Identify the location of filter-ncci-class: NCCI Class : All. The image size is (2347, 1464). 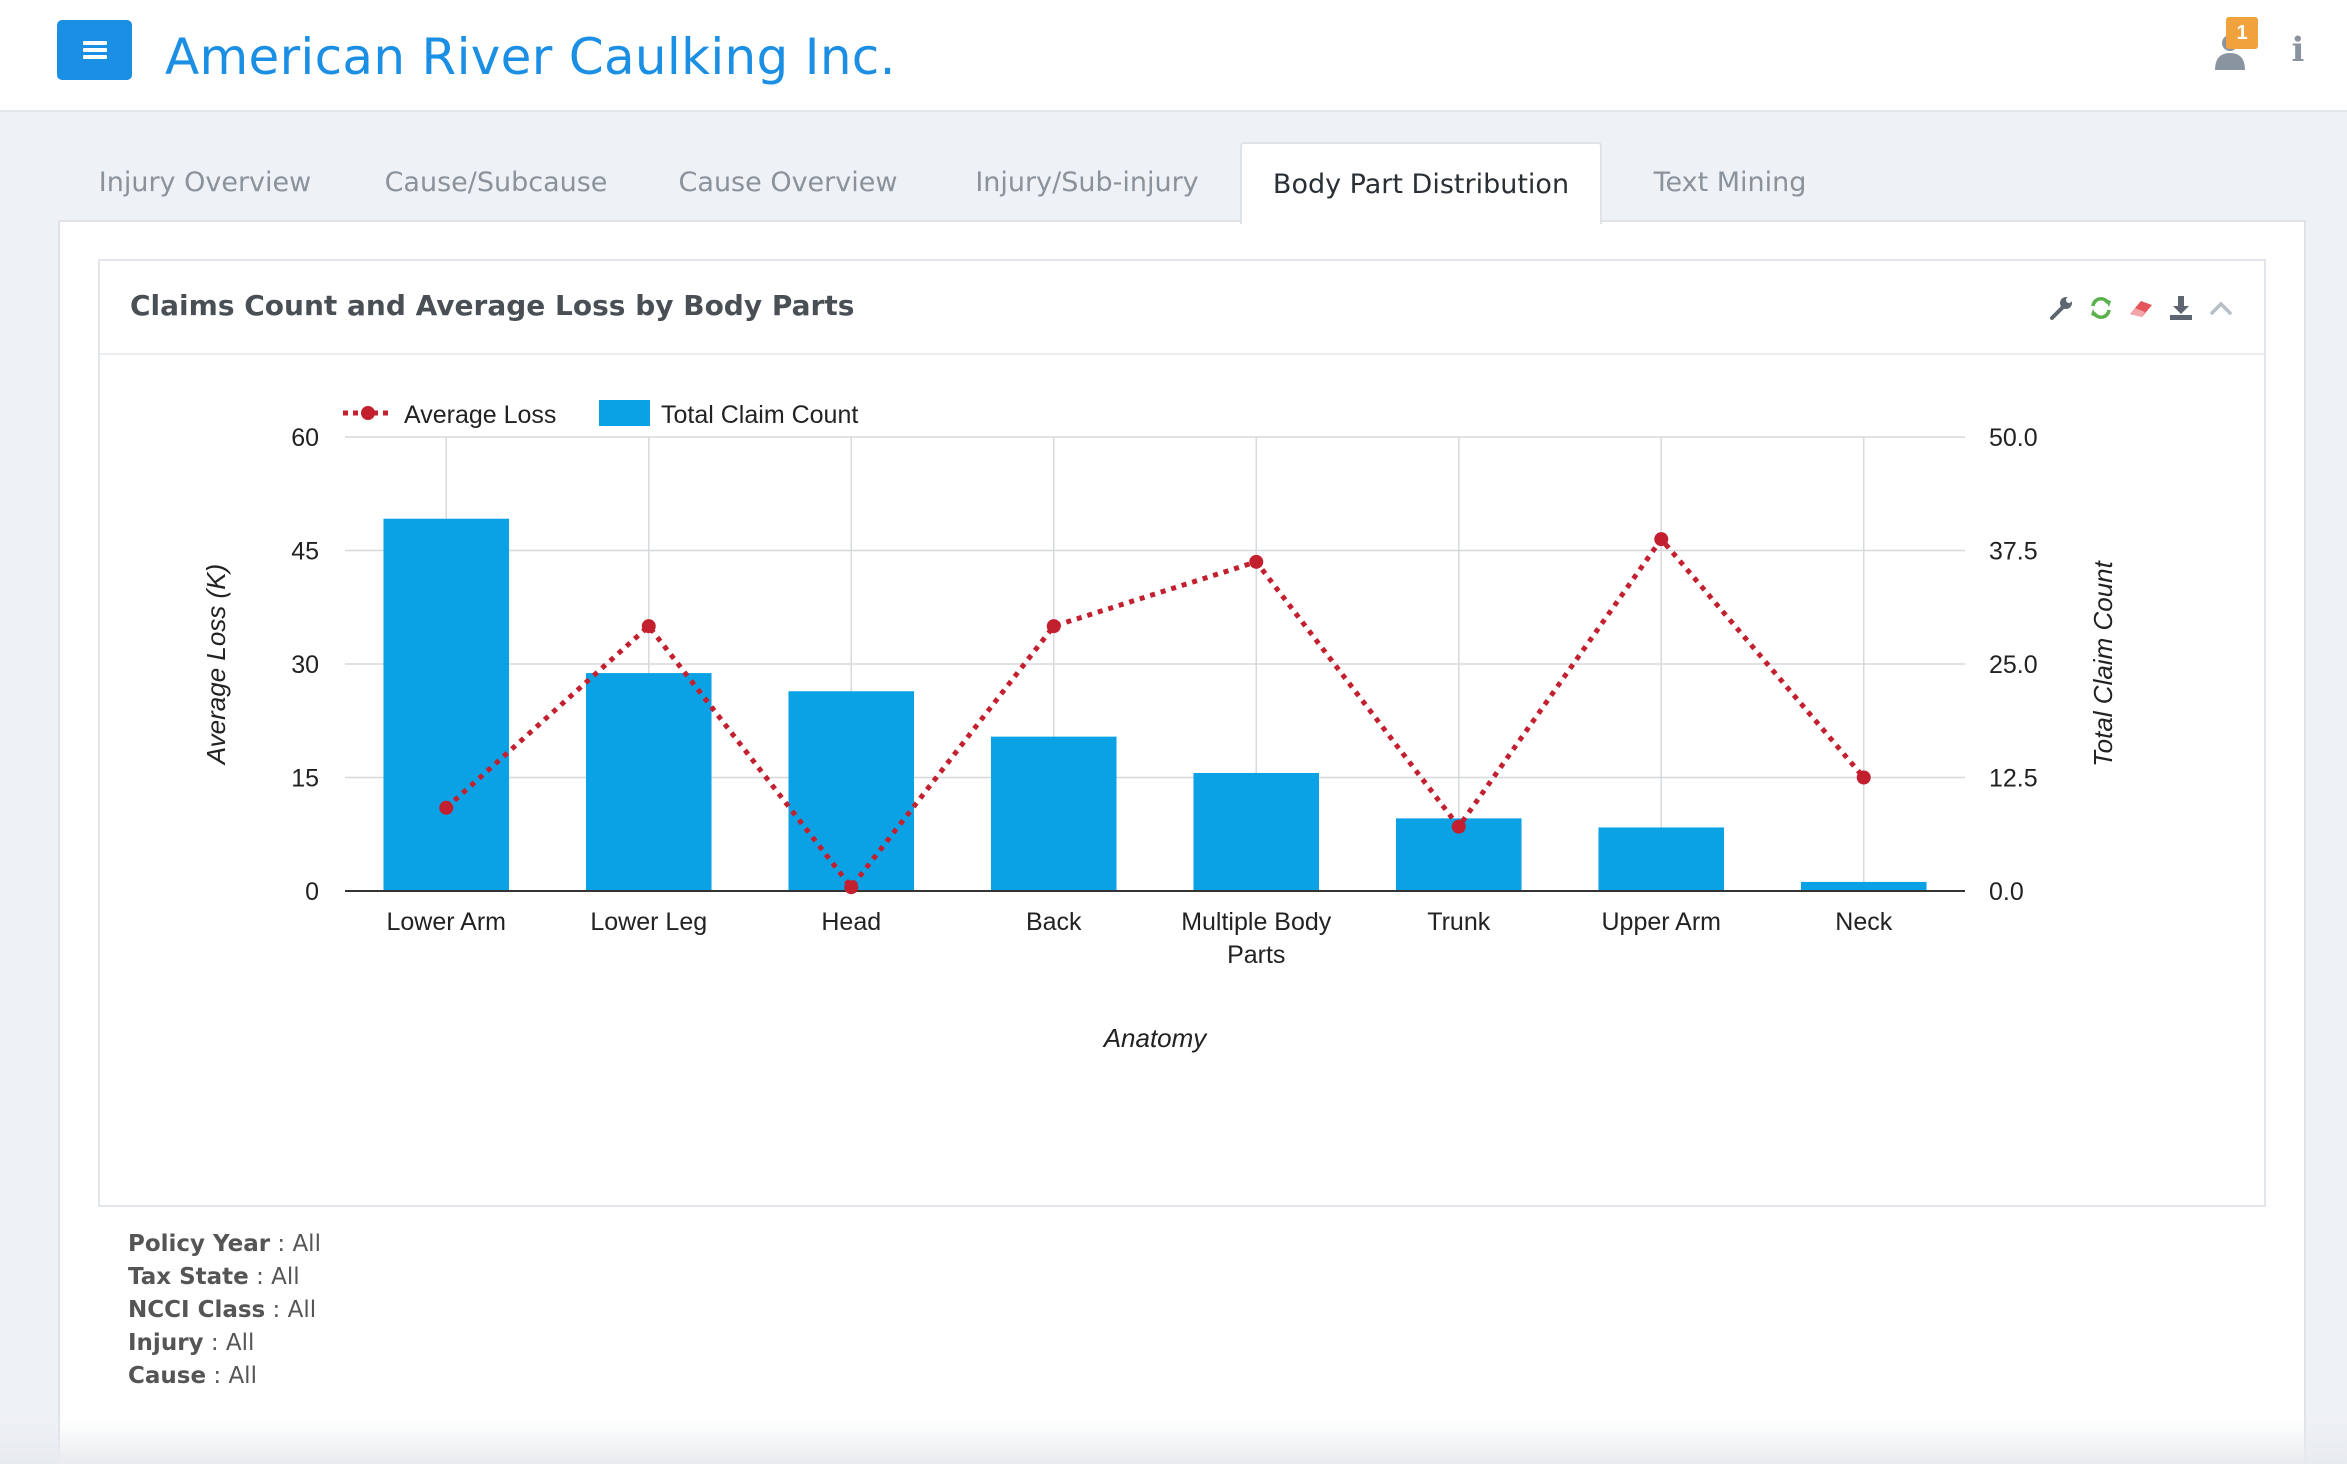
(222, 1310).